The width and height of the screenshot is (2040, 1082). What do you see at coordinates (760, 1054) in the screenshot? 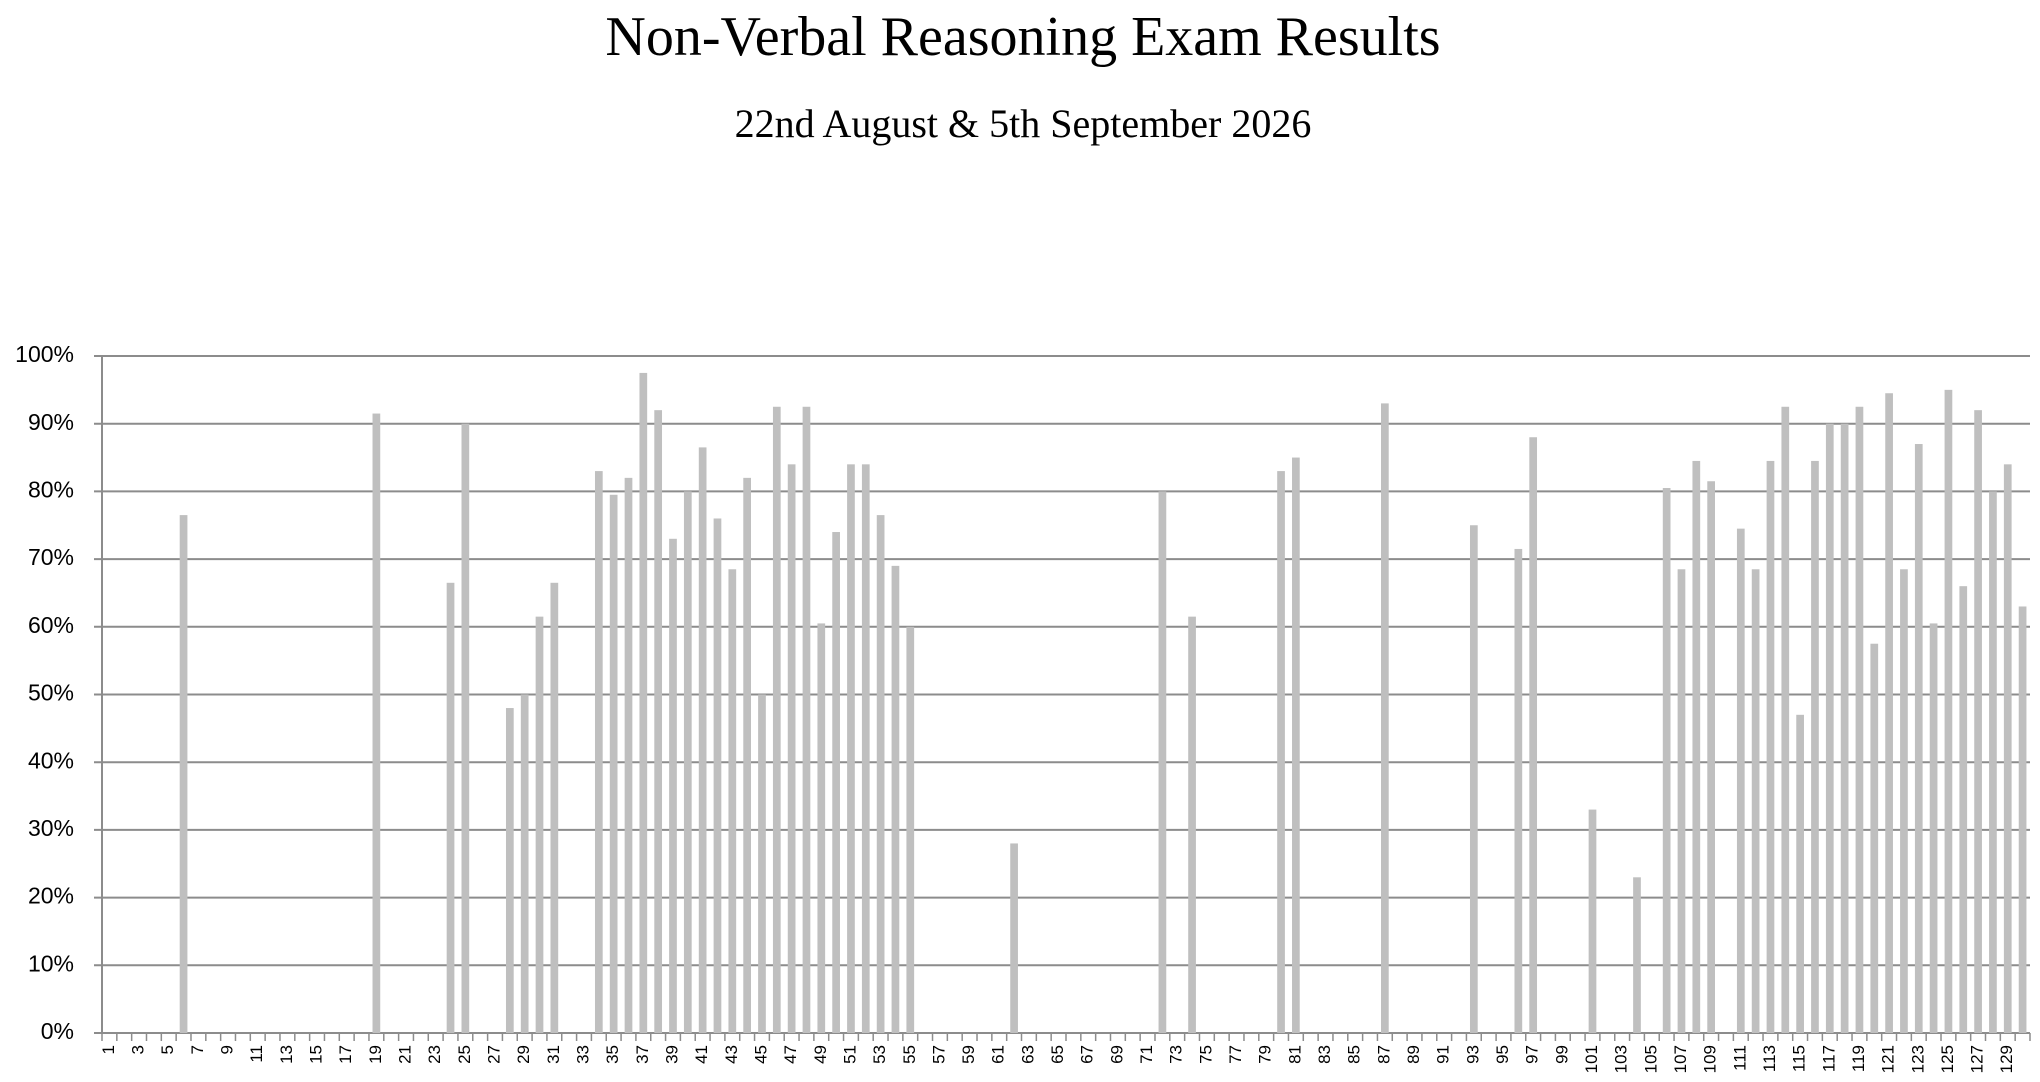
I see `x-tick-label: 45` at bounding box center [760, 1054].